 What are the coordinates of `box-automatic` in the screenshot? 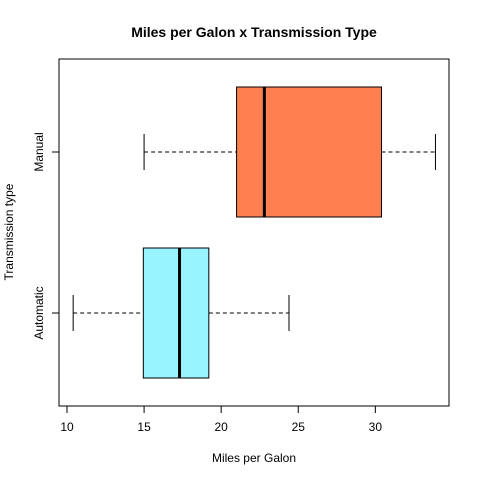 It's located at (181, 313).